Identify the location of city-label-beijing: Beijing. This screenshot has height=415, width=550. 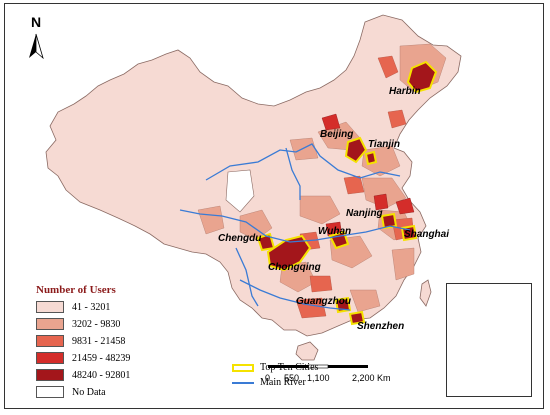
(337, 134).